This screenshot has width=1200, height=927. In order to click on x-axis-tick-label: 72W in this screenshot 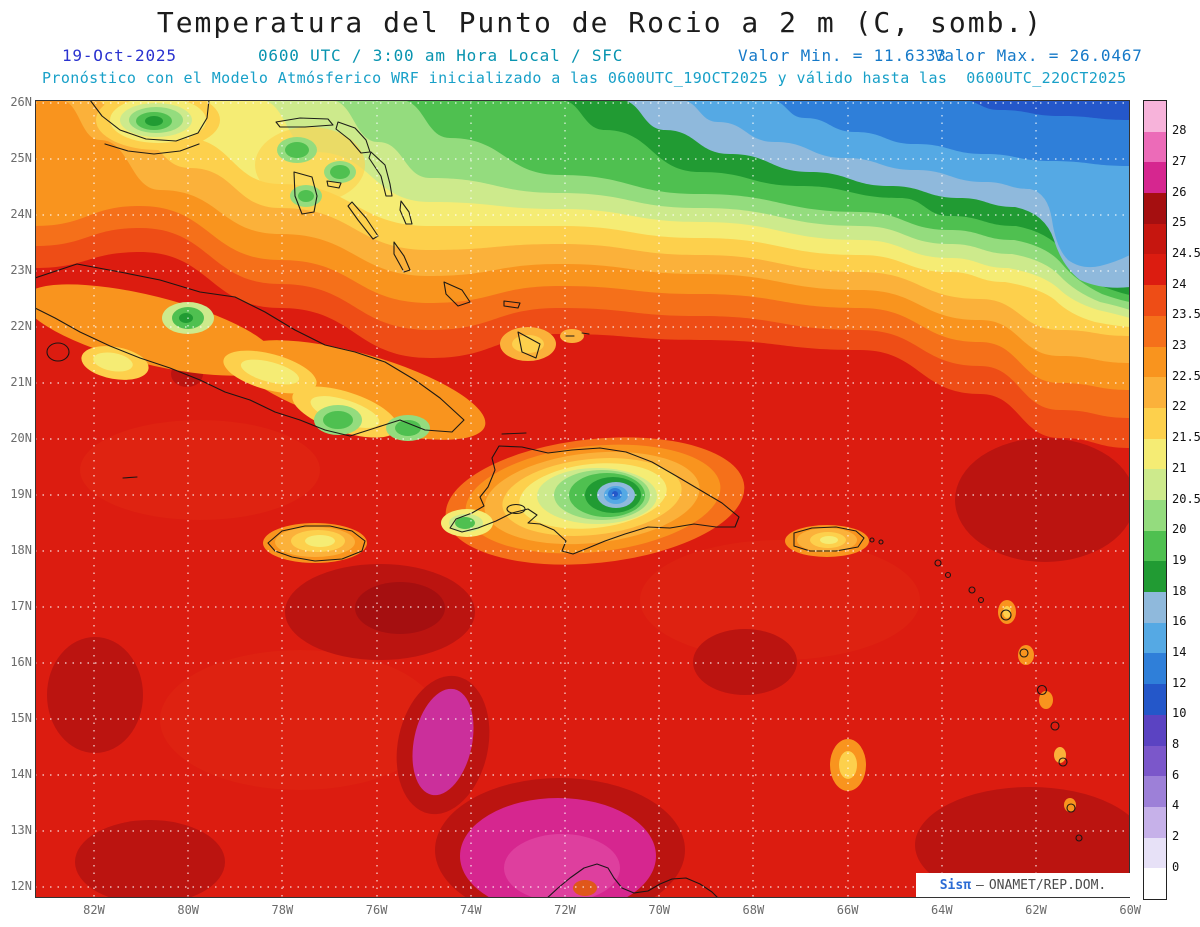, I will do `click(565, 910)`.